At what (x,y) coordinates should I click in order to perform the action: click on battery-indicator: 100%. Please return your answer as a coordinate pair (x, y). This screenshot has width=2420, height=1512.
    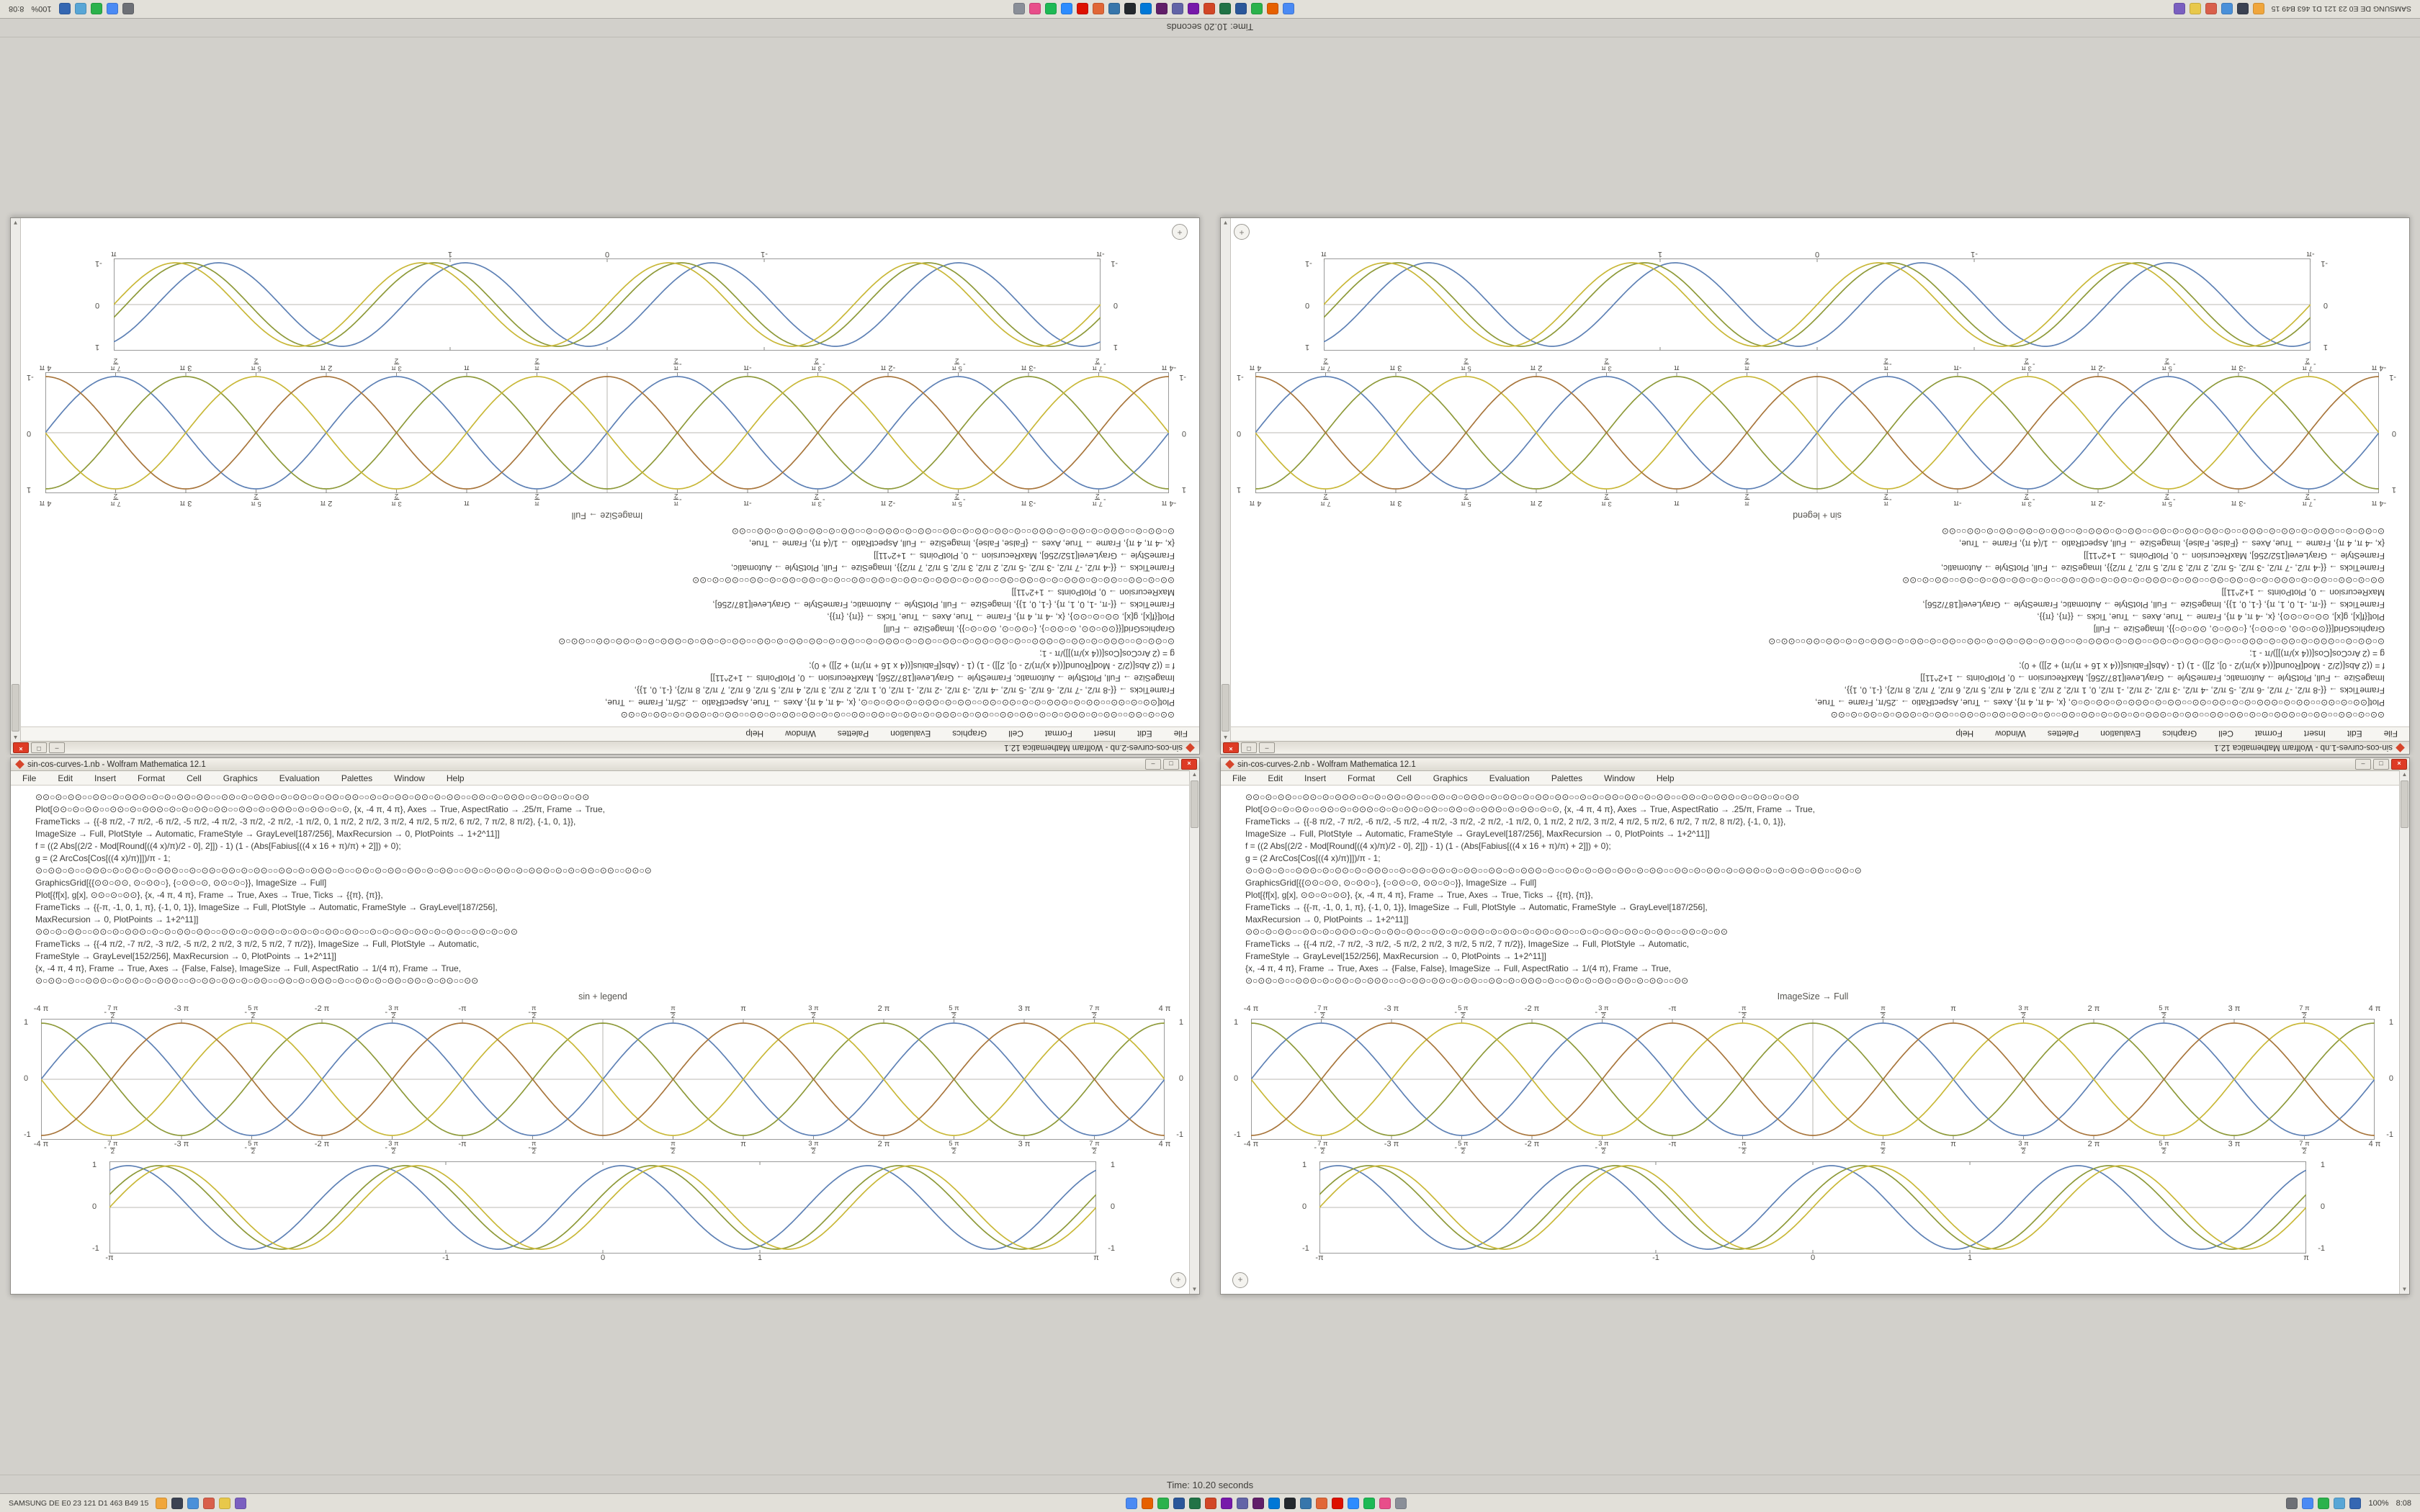
    Looking at the image, I should click on (2378, 1503).